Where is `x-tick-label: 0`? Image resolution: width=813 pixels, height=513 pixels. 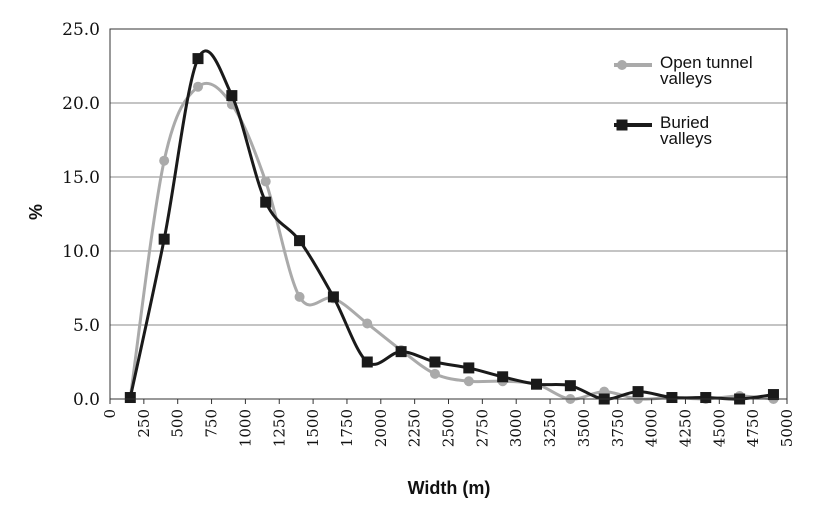 x-tick-label: 0 is located at coordinates (110, 414).